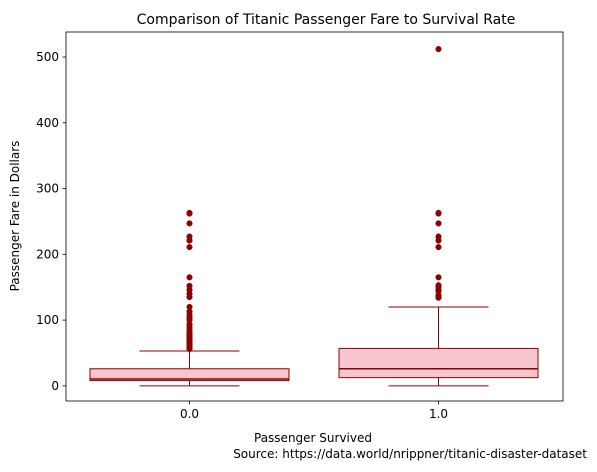 The width and height of the screenshot is (597, 472). I want to click on y-tick-label: 200, so click(47, 254).